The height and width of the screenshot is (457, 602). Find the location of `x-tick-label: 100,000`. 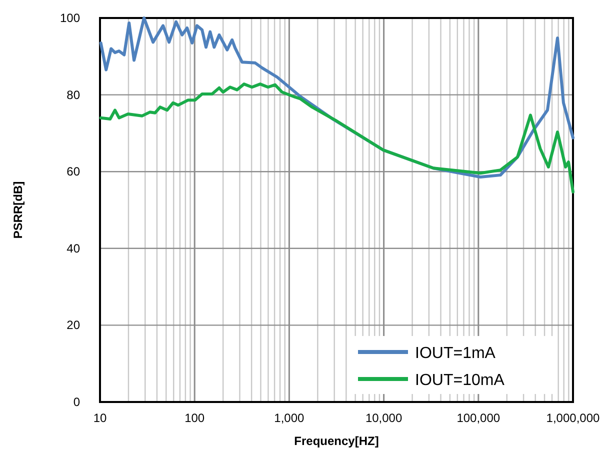

x-tick-label: 100,000 is located at coordinates (478, 418).